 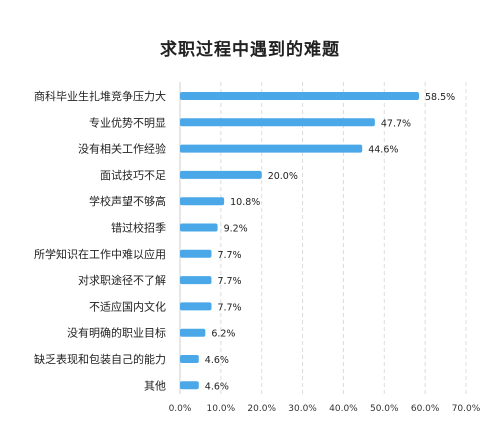 I want to click on category-label: 其他, so click(x=155, y=385).